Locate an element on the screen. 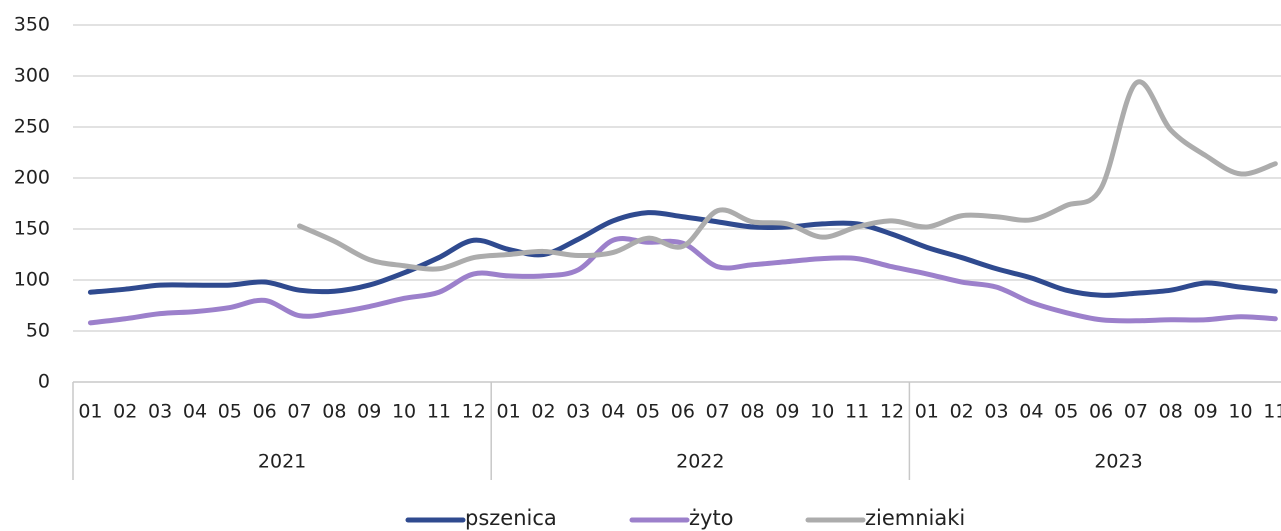 This screenshot has width=1281, height=531. y-tick-label: 0 is located at coordinates (44, 382).